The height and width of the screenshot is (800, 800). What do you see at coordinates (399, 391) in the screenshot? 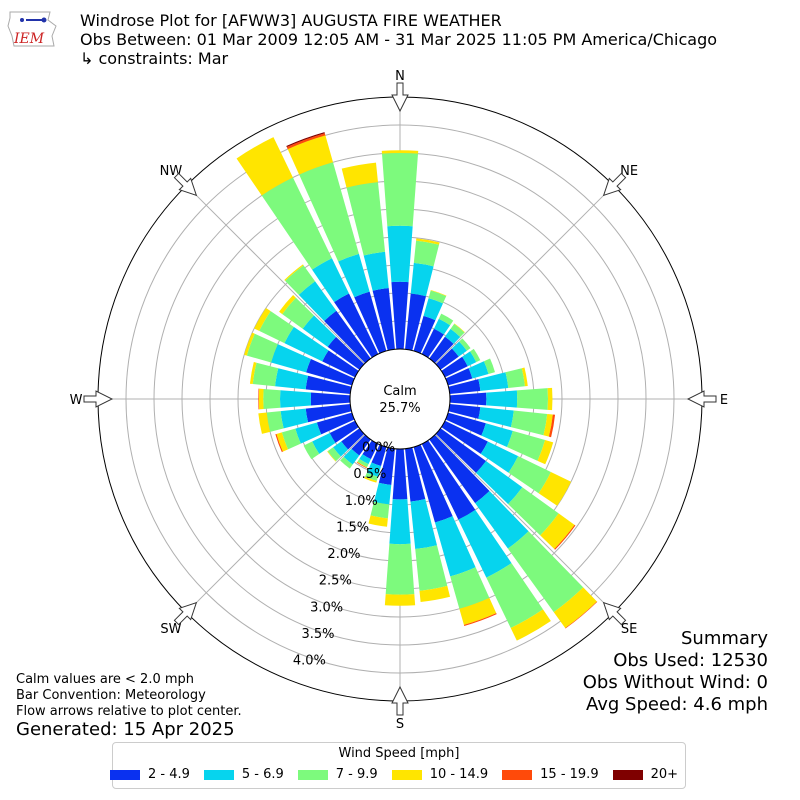
I see `calm-label: Calm` at bounding box center [399, 391].